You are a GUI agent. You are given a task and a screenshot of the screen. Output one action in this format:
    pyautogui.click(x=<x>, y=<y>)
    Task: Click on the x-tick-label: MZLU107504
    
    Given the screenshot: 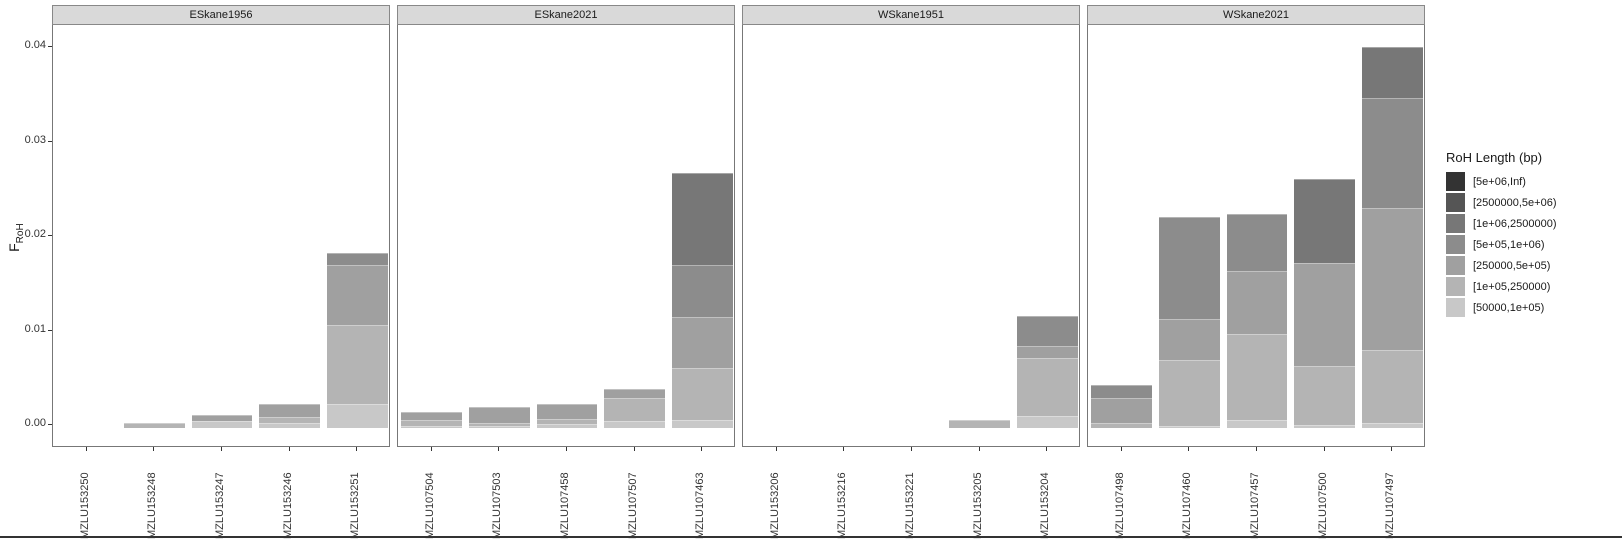 What is the action you would take?
    pyautogui.click(x=429, y=505)
    